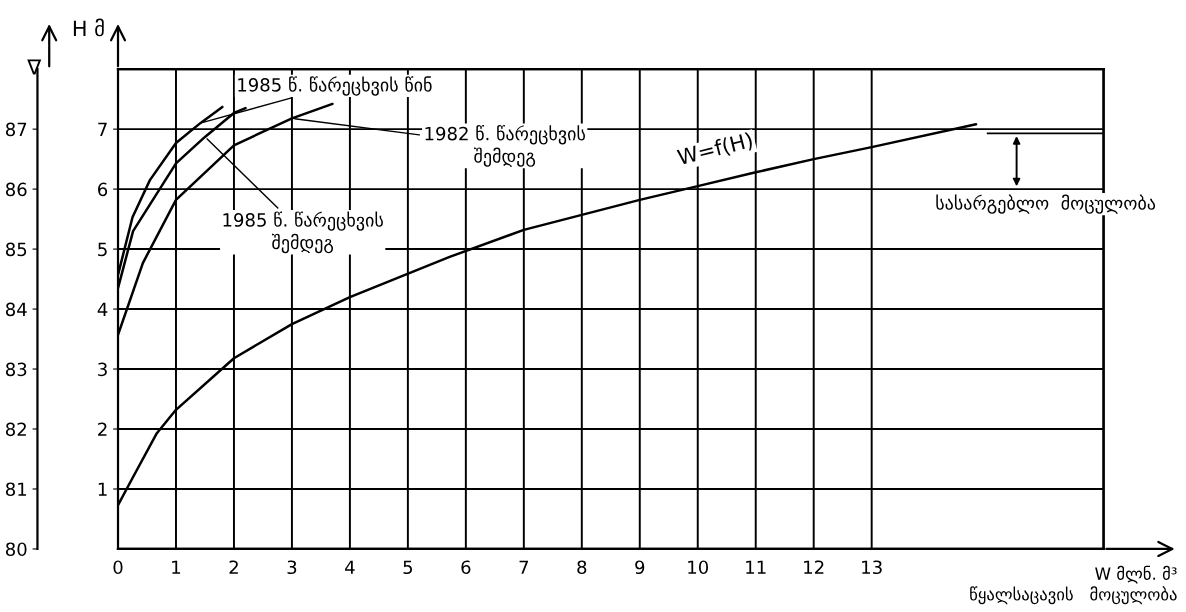  Describe the element at coordinates (34, 67) in the screenshot. I see `y-axis-title: ∇` at that location.